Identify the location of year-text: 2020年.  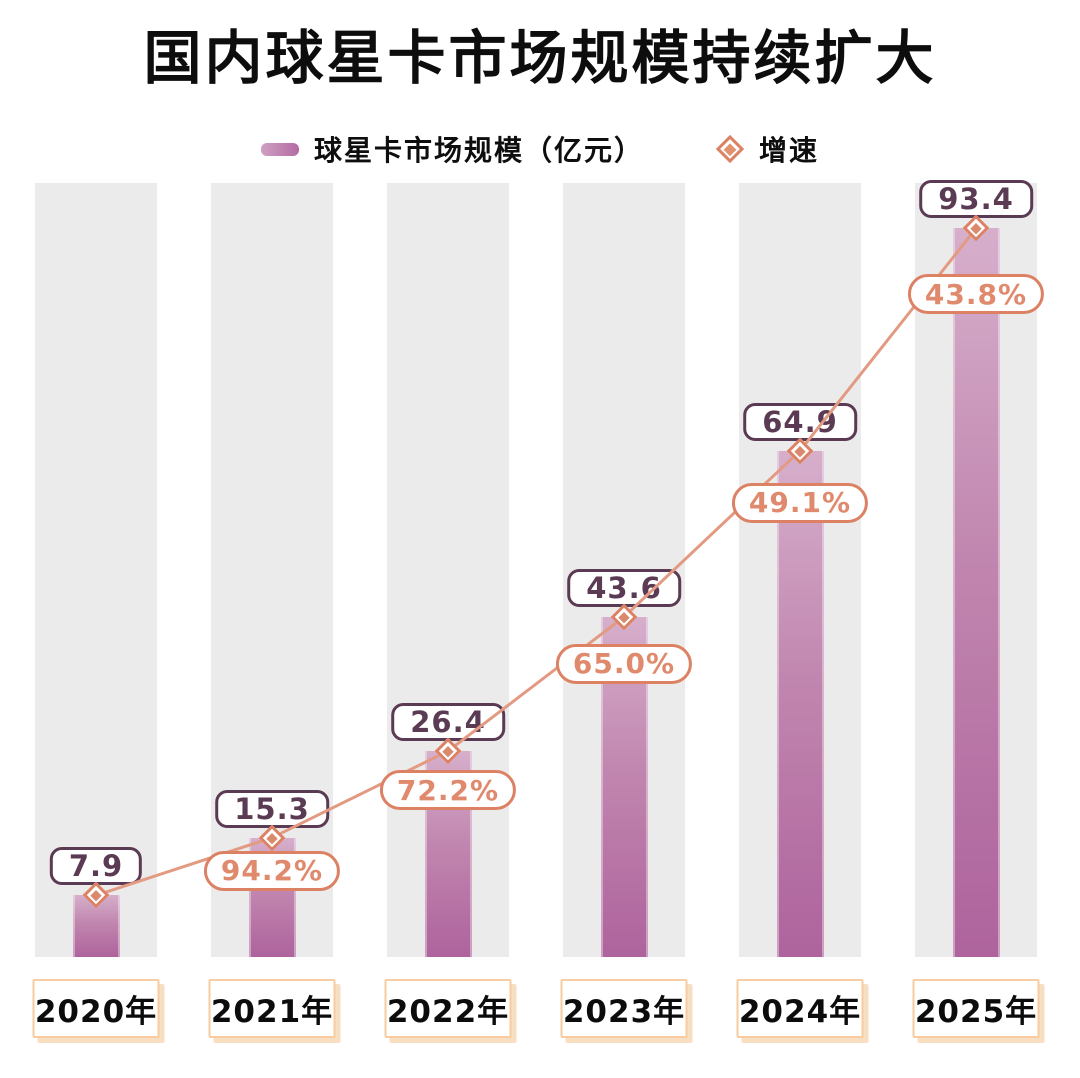
(96, 1012).